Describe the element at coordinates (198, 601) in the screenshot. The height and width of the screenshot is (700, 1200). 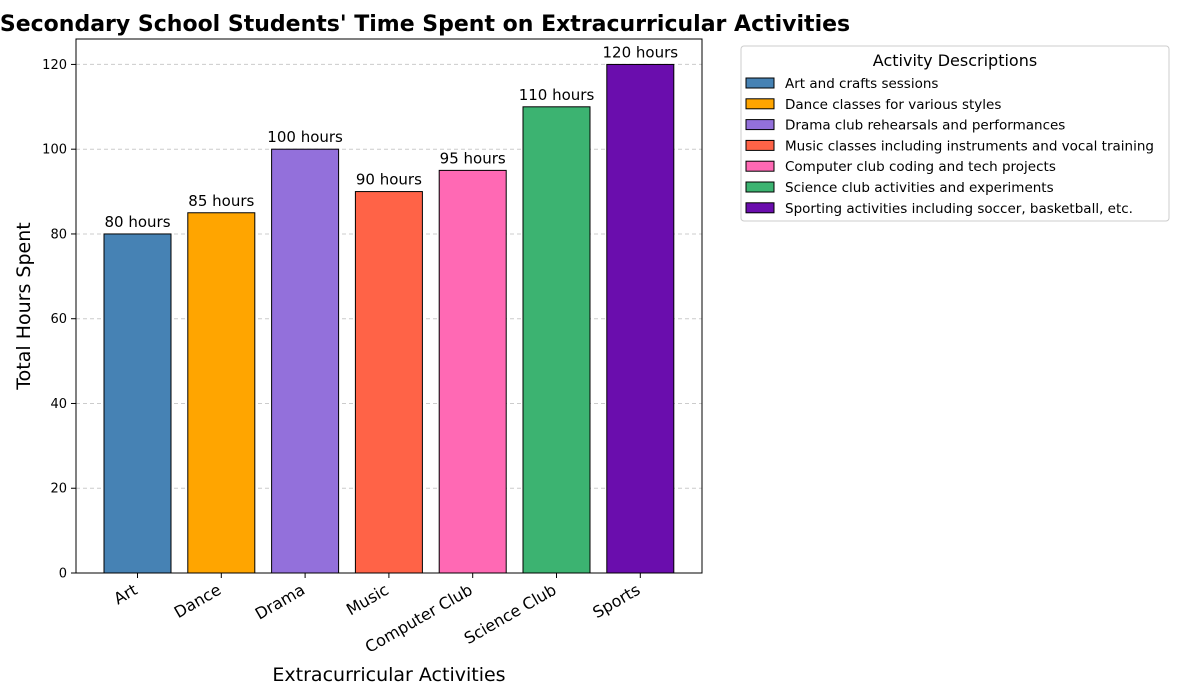
I see `x-tick-label: Dance` at that location.